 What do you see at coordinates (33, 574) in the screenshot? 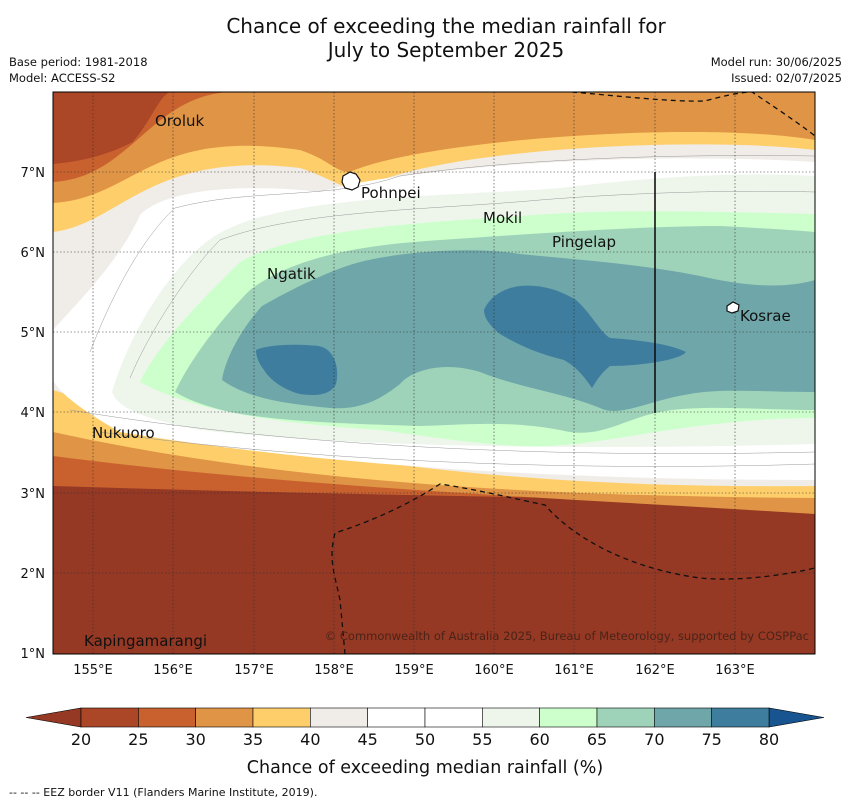
I see `lat-tick-2: 2°N` at bounding box center [33, 574].